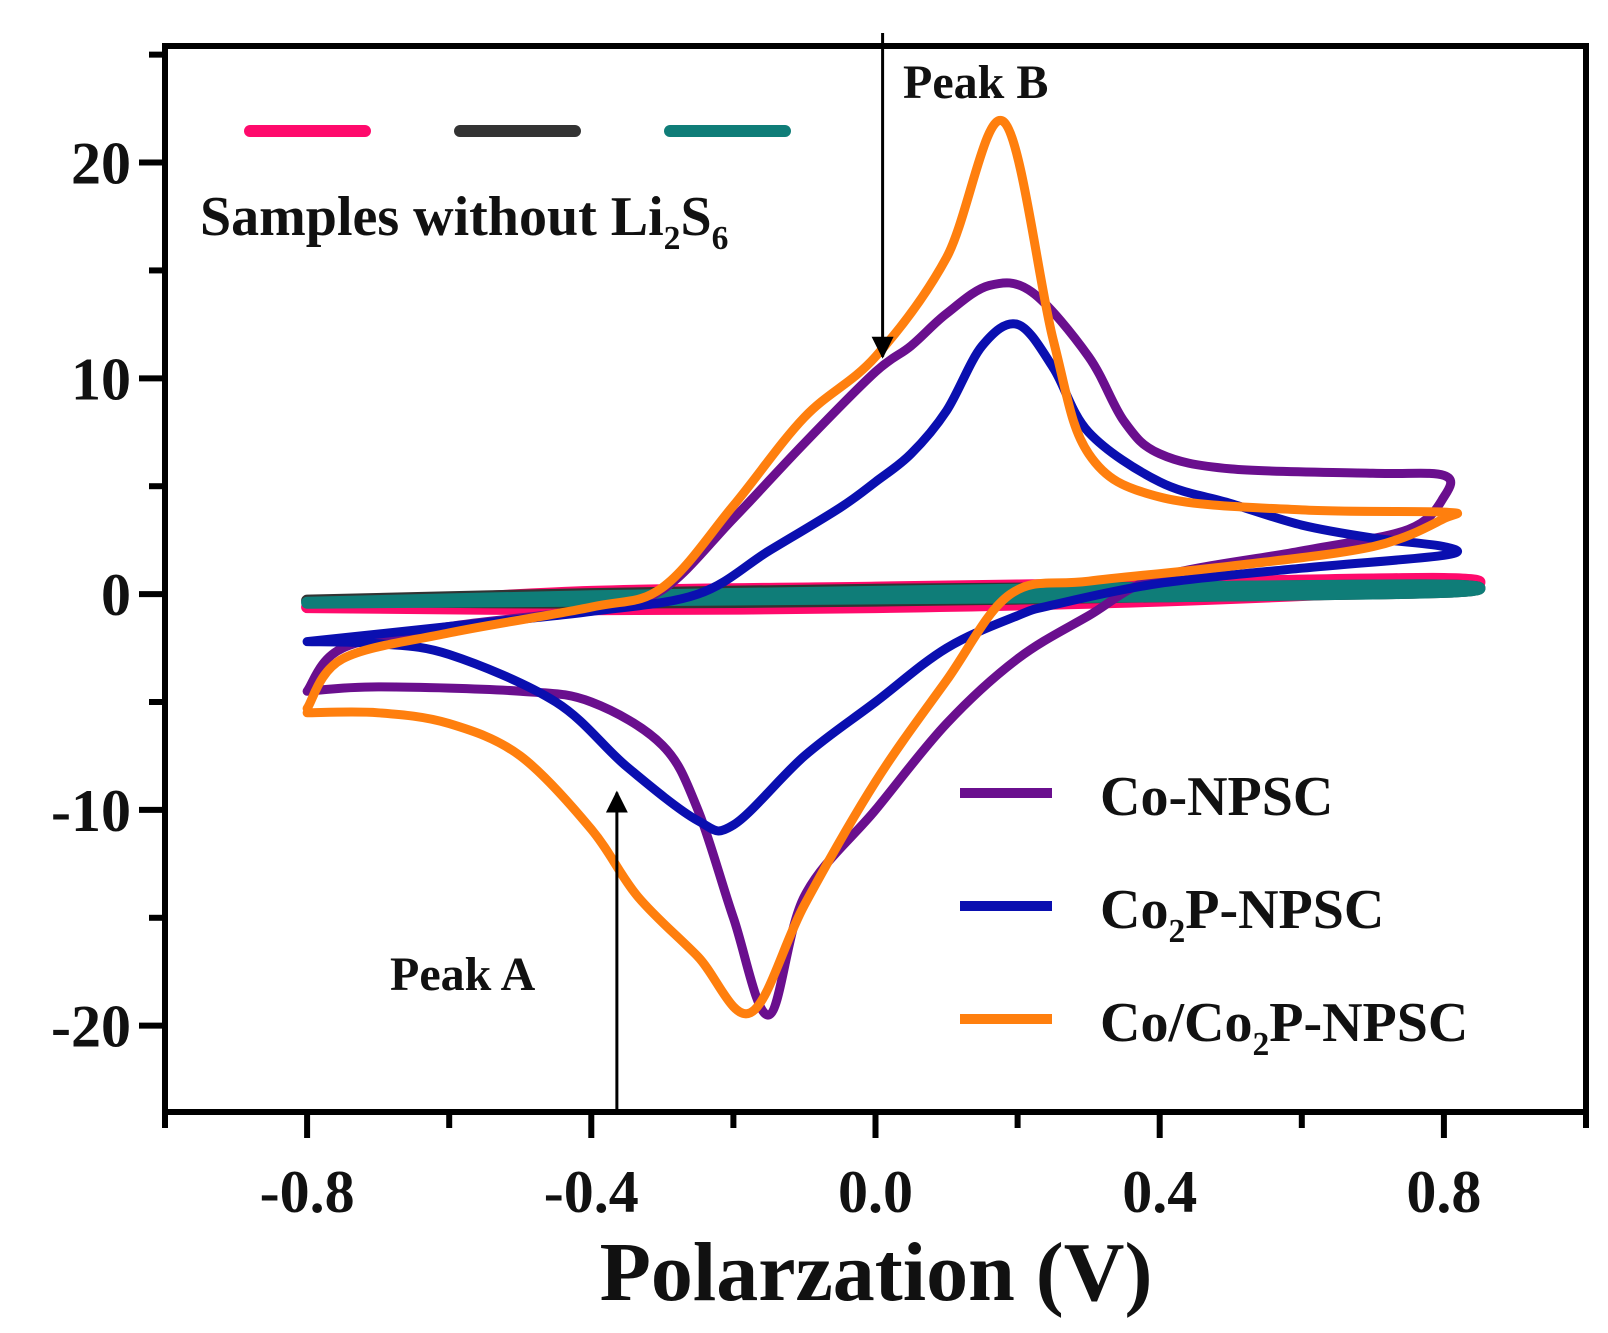 This screenshot has height=1333, width=1608. What do you see at coordinates (1134, 910) in the screenshot?
I see `legend-label-part: Co` at bounding box center [1134, 910].